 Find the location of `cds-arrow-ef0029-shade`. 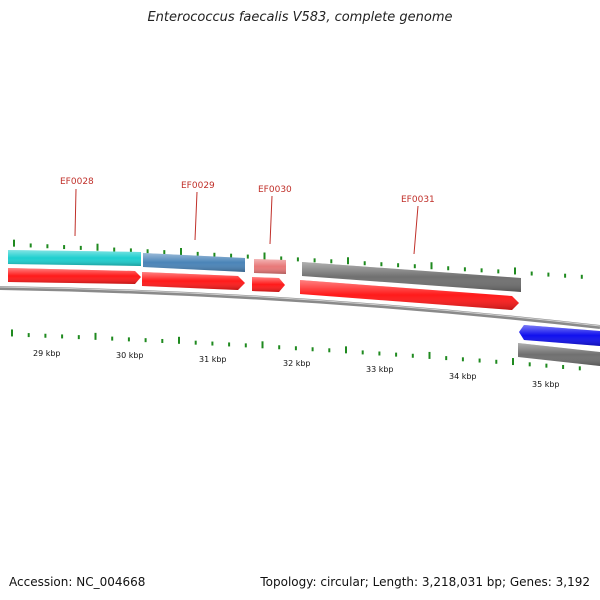

cds-arrow-ef0029-shade is located at coordinates (193, 281).